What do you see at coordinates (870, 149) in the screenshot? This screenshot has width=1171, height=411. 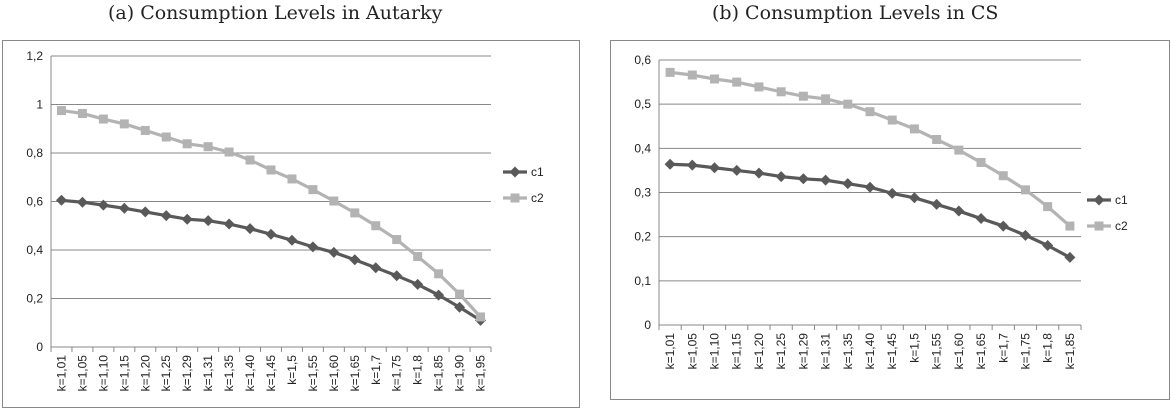 I see `series-line-c2` at bounding box center [870, 149].